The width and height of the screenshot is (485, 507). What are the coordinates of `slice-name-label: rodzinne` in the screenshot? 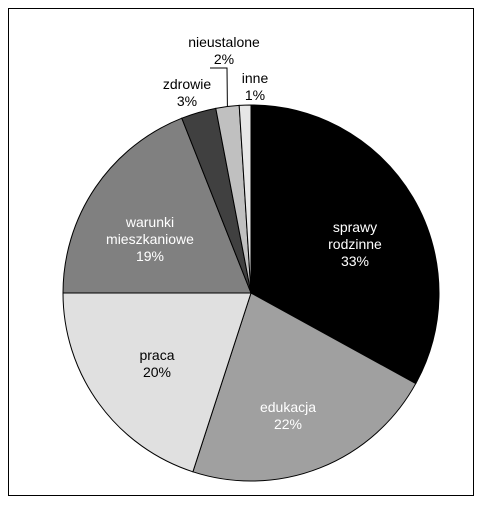 It's located at (355, 244).